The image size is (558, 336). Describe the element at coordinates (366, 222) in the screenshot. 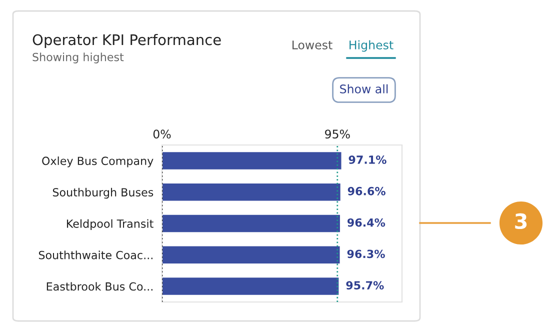

I see `data-label: 96.4%` at that location.